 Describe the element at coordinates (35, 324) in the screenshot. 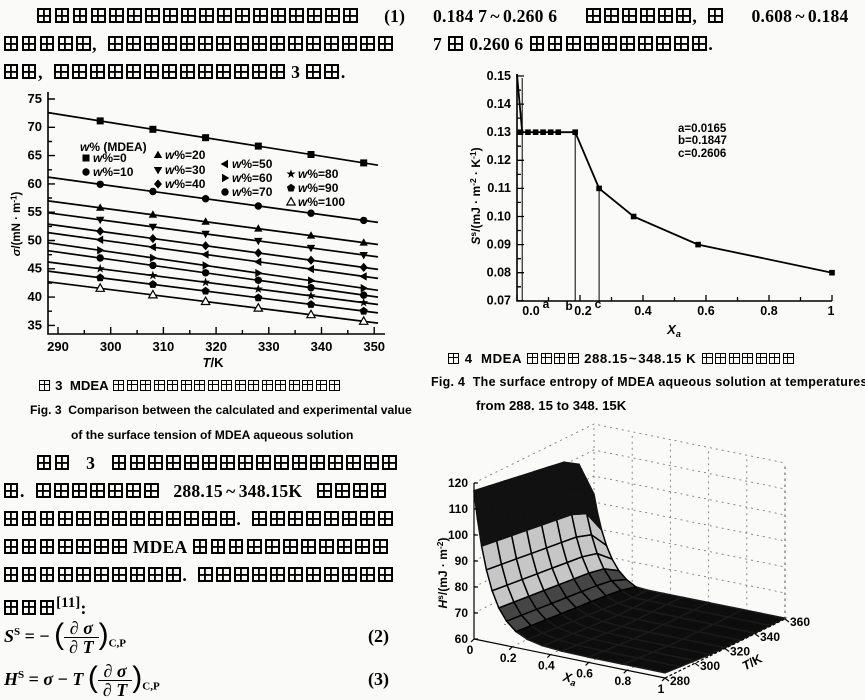

I see `svg-text: 35` at that location.